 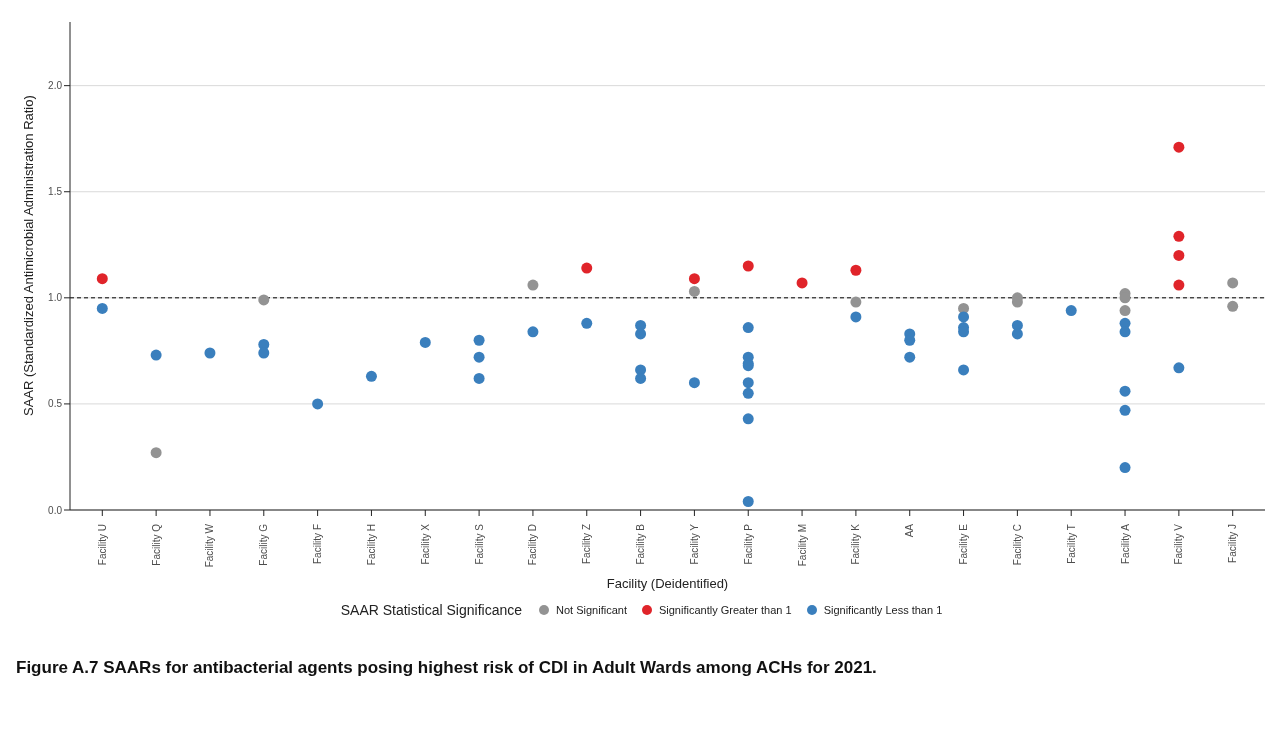 I want to click on x-tick-label: Facility Q, so click(x=156, y=544).